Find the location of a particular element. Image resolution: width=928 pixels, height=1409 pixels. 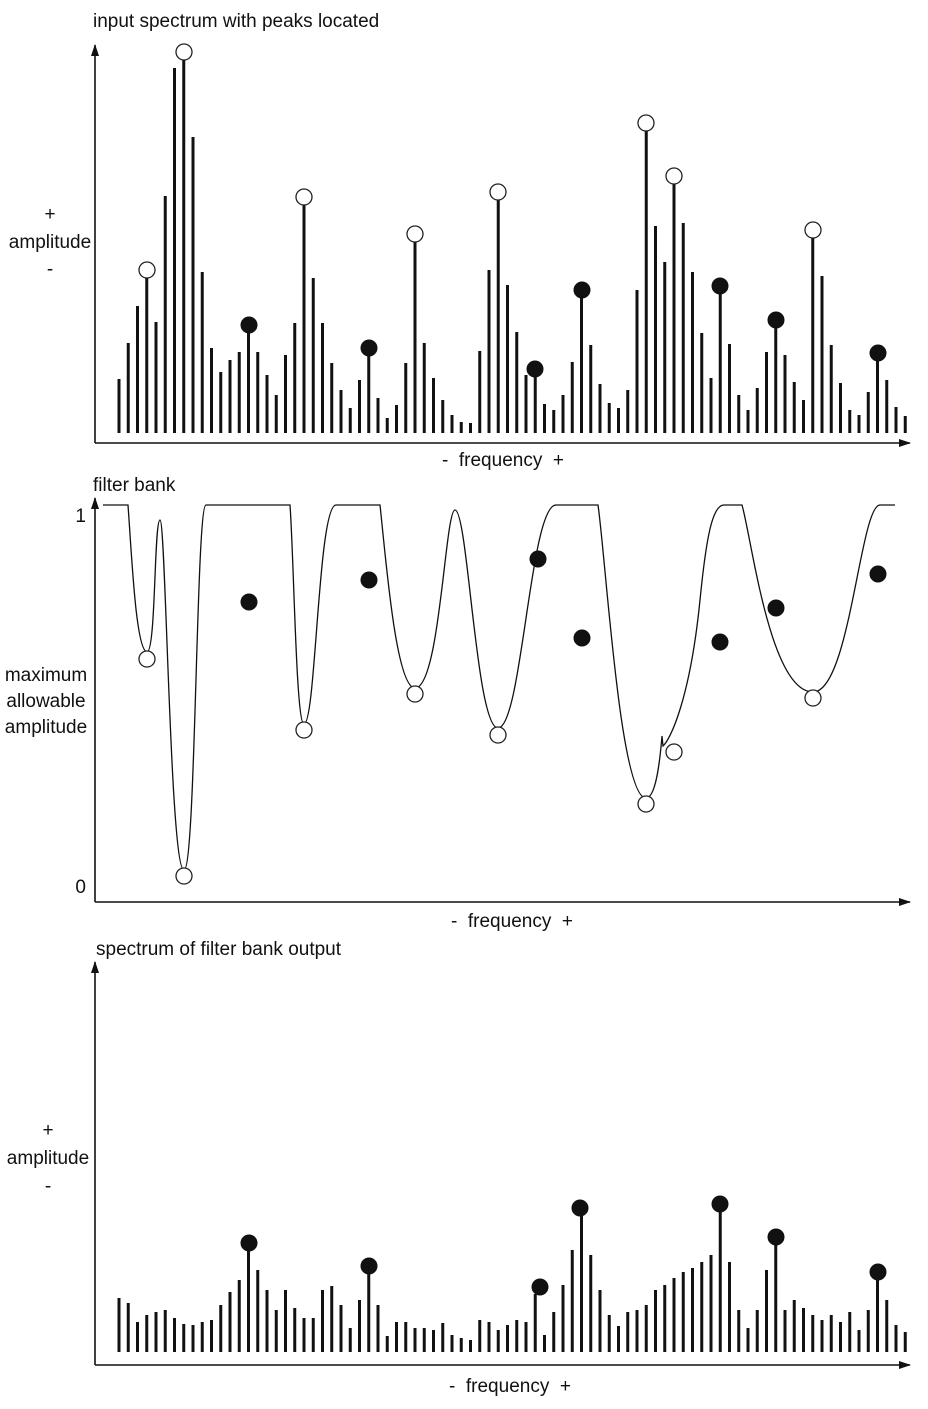

output-bars is located at coordinates (512, 1281).